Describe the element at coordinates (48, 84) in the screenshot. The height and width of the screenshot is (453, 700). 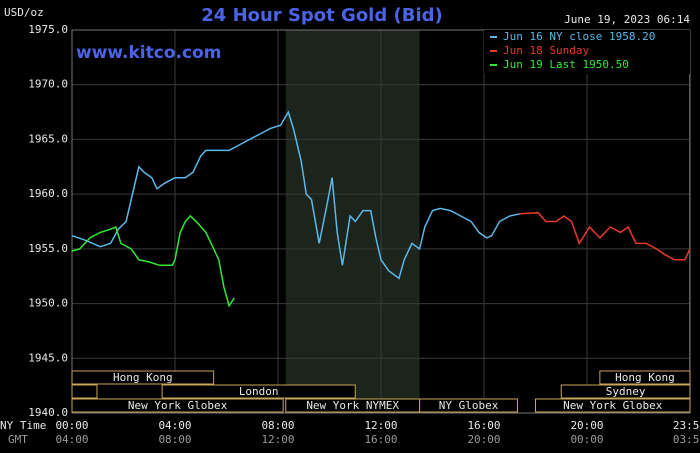
I see `y-tick-label: 1970.0` at that location.